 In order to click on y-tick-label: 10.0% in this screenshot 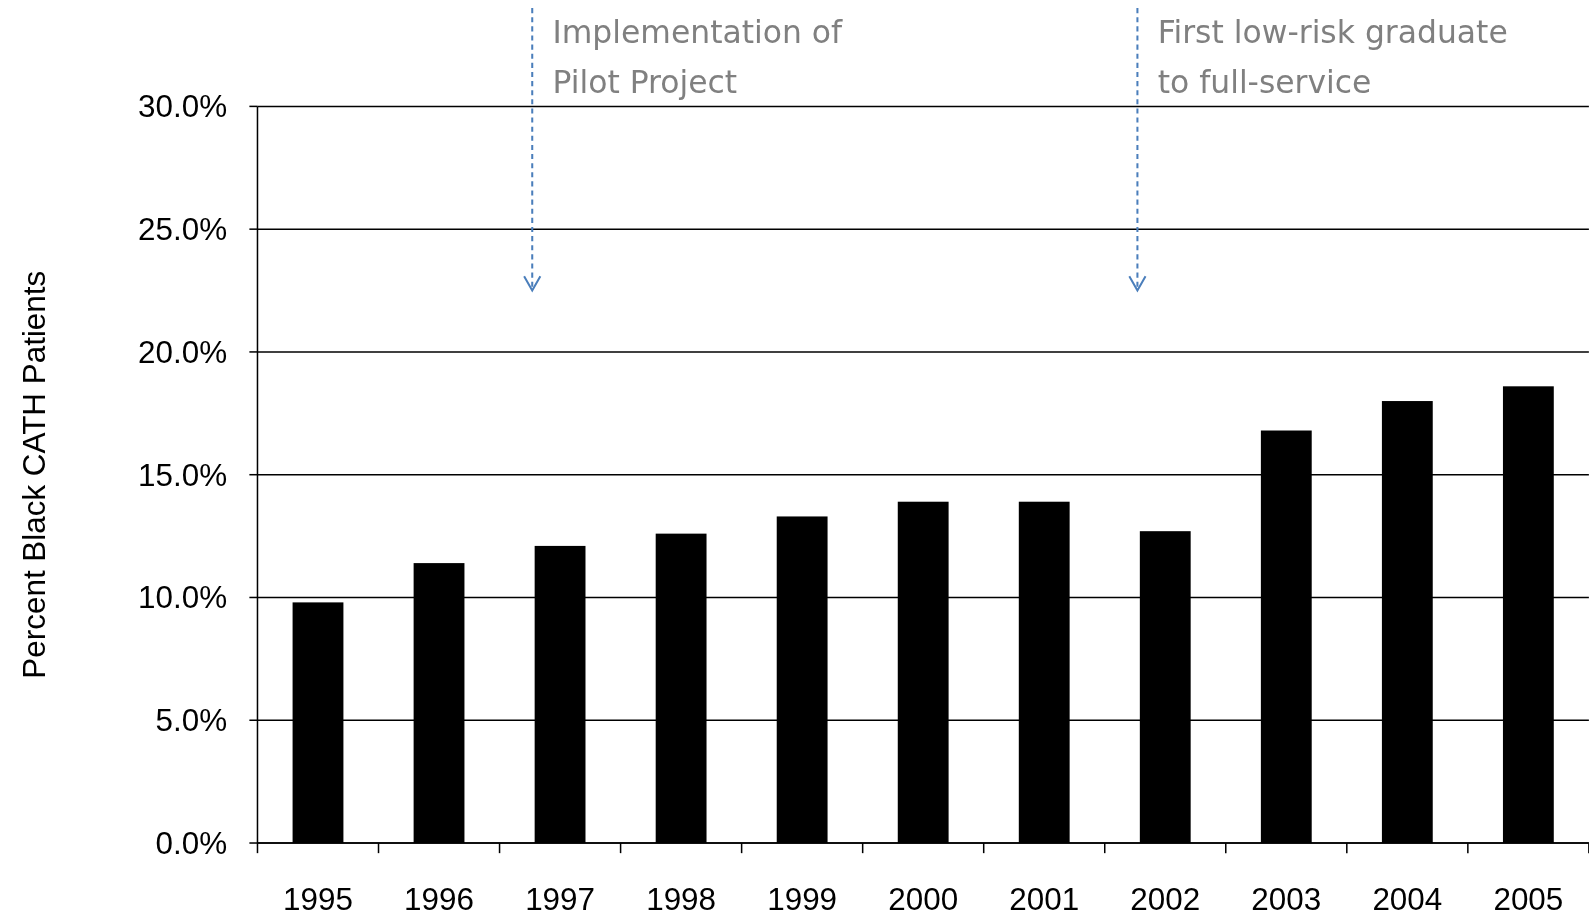, I will do `click(183, 598)`.